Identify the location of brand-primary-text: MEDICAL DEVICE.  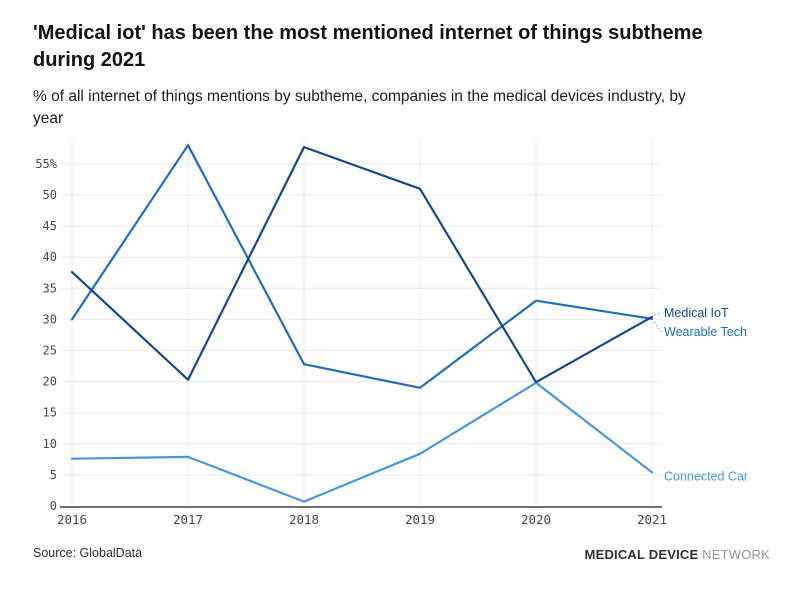
(641, 554).